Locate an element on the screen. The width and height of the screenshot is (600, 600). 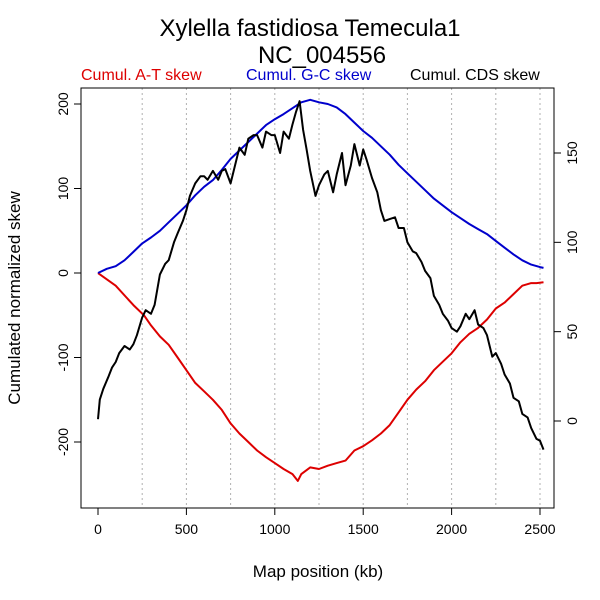
y-left-tick-label-100: 100 is located at coordinates (63, 189).